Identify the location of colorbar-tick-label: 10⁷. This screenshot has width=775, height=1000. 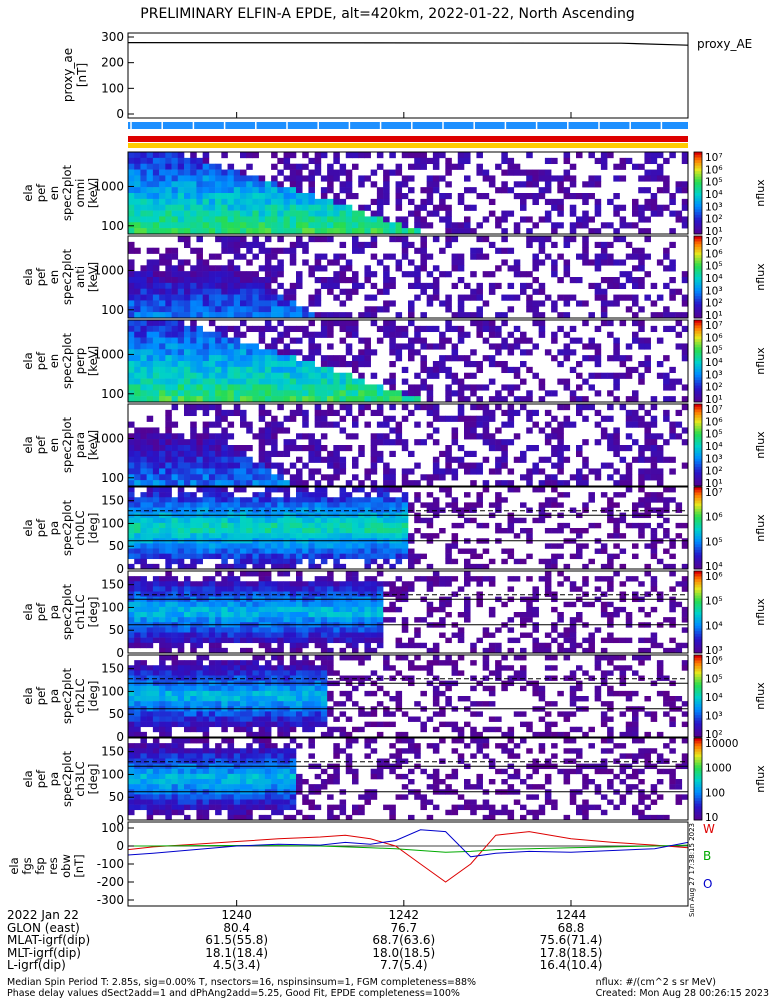
(714, 410).